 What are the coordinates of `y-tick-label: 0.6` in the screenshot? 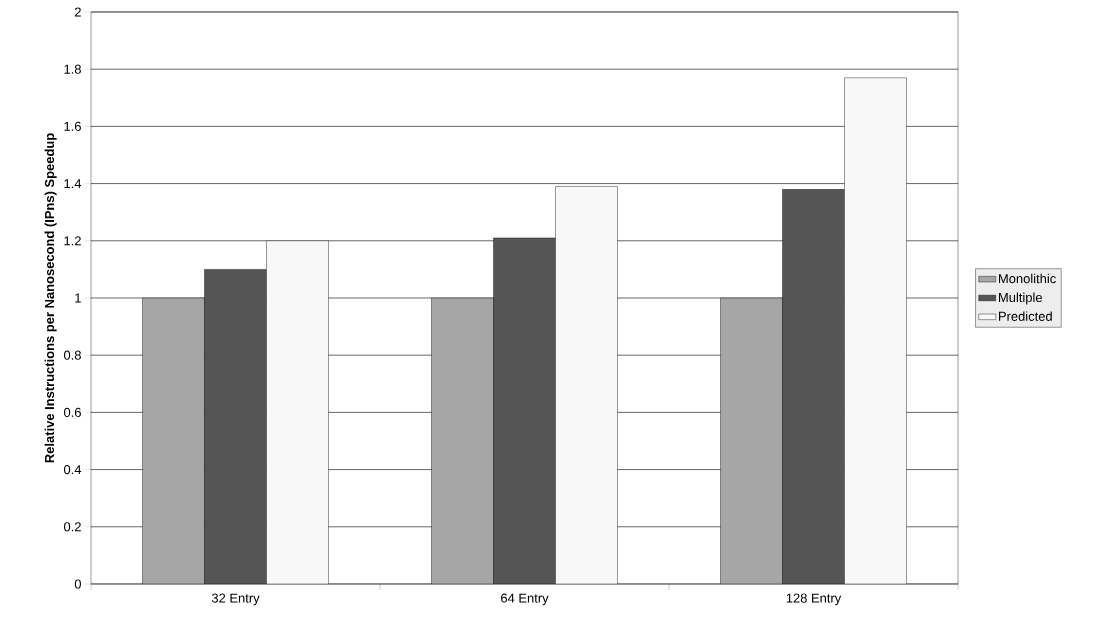 It's located at (72, 412).